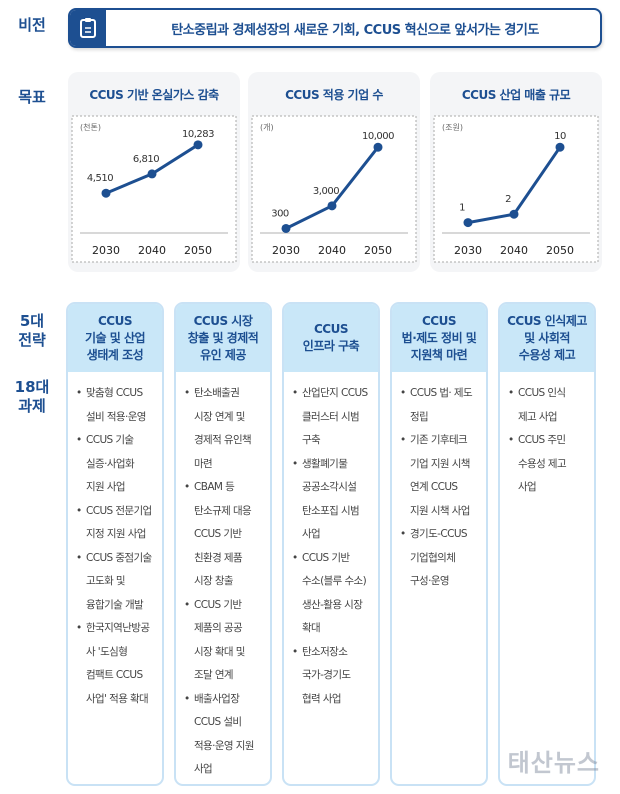 Image resolution: width=620 pixels, height=794 pixels. Describe the element at coordinates (118, 405) in the screenshot. I see `task-item: 맞춤형 CCUS 설비 적용·운영` at that location.